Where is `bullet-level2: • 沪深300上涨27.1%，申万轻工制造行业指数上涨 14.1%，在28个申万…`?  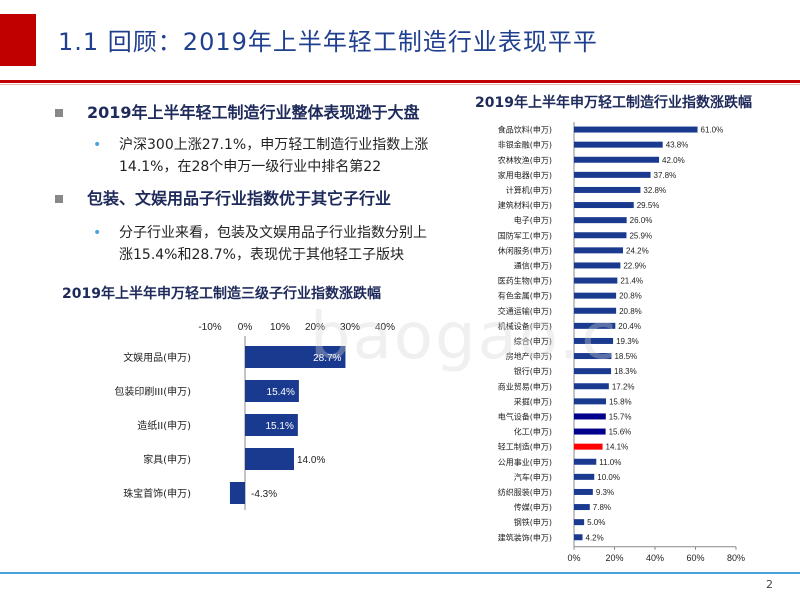
bullet-level2: • 沪深300上涨27.1%，申万轻工制造行业指数上涨 14.1%，在28个申万… is located at coordinates (262, 156).